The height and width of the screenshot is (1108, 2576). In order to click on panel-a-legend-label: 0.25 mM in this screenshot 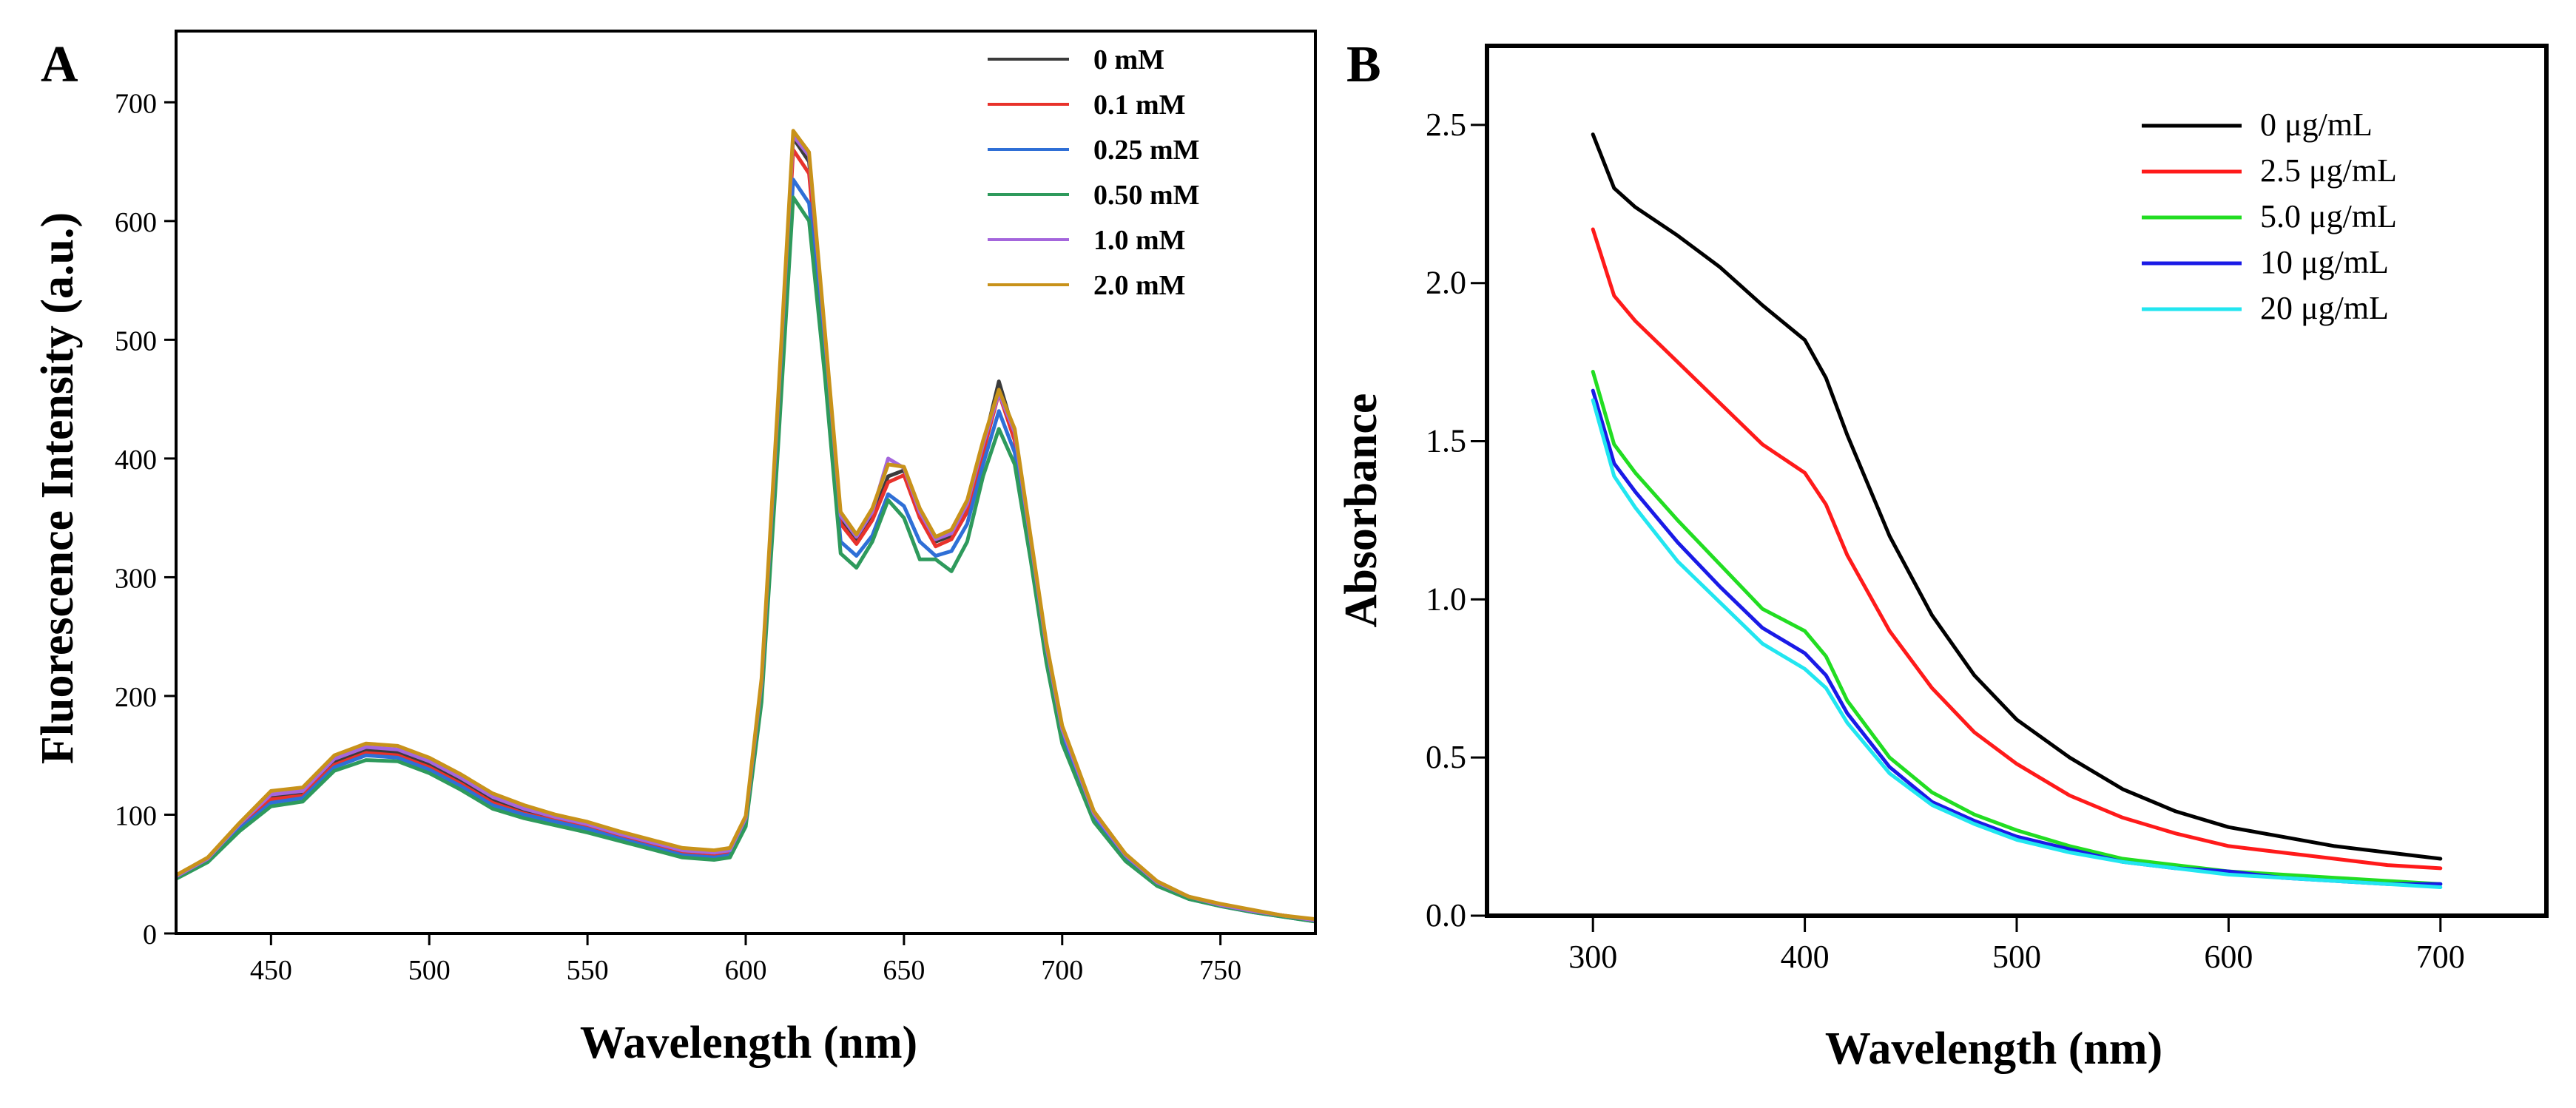, I will do `click(1146, 150)`.